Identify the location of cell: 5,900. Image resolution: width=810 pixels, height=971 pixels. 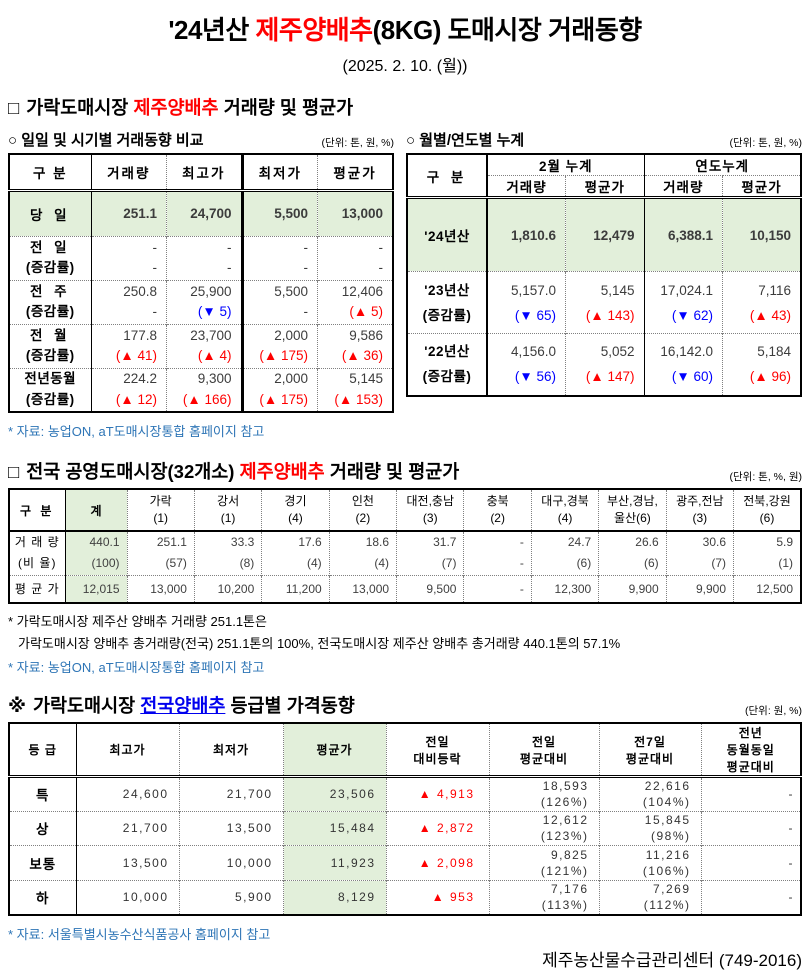
(231, 897).